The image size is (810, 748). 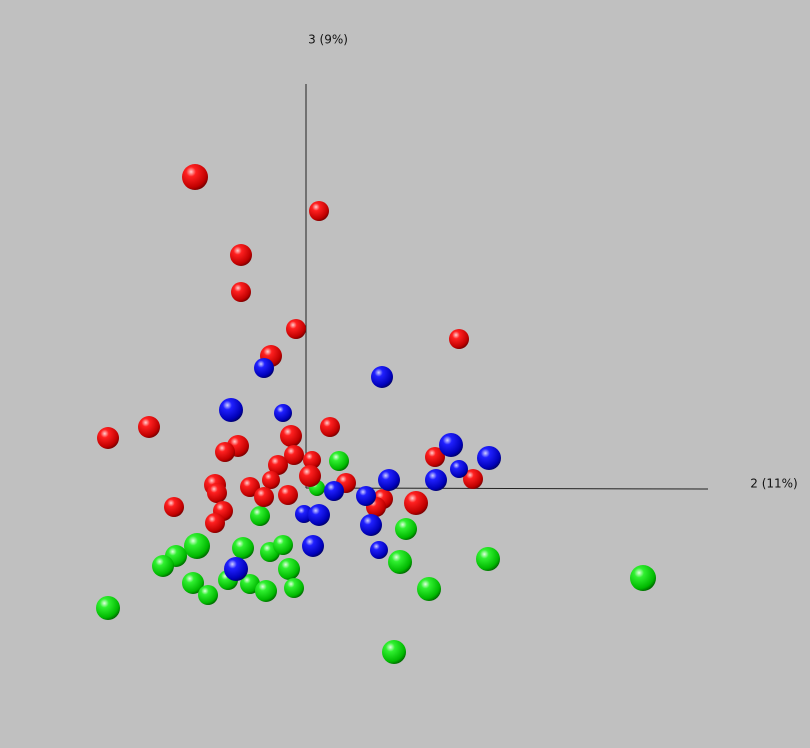 I want to click on axis-label: 3 (9%), so click(x=328, y=40).